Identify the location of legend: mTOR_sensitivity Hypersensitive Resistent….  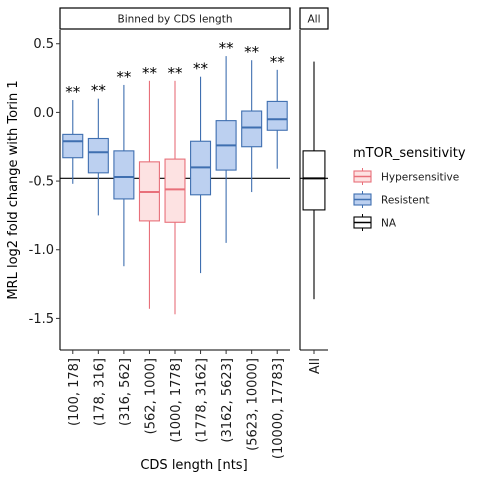
(409, 188).